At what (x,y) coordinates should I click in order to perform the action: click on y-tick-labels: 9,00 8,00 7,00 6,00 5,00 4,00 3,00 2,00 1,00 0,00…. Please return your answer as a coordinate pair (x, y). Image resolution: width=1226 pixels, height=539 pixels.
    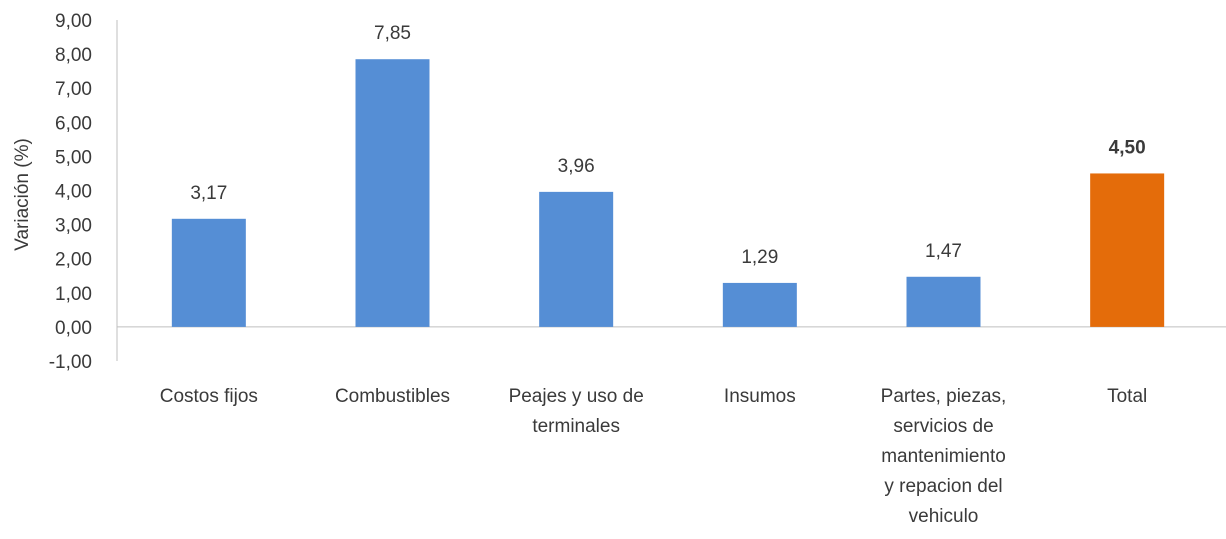
    Looking at the image, I should click on (70, 192).